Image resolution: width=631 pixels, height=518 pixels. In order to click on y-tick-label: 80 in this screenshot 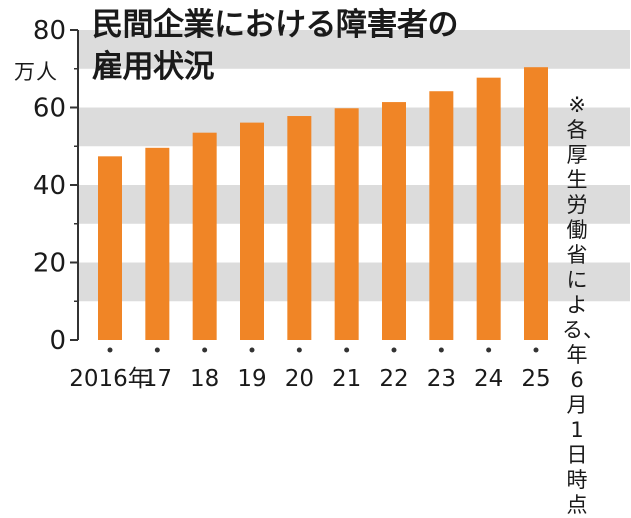, I will do `click(49, 31)`.